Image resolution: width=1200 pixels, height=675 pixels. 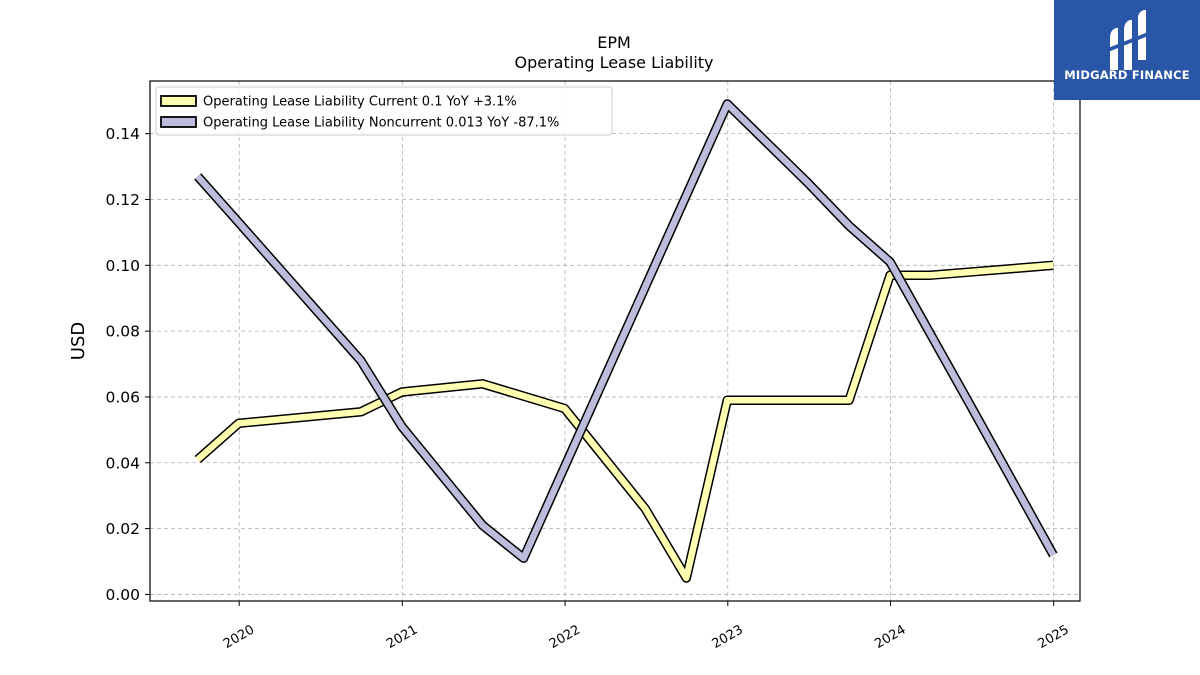 What do you see at coordinates (122, 134) in the screenshot?
I see `y-tick-label: 0.14` at bounding box center [122, 134].